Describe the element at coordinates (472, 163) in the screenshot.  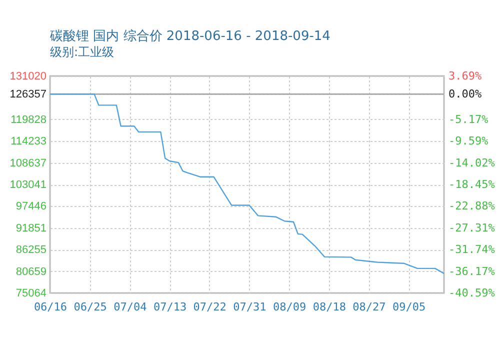
I see `y2-tick-label: -14.02%` at that location.